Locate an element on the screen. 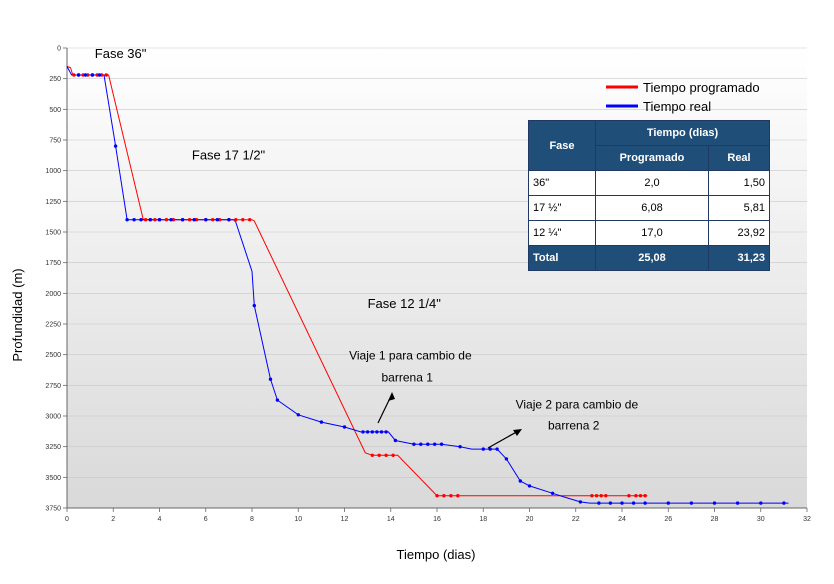 This screenshot has width=834, height=584. x-tick-label: 26 is located at coordinates (668, 519).